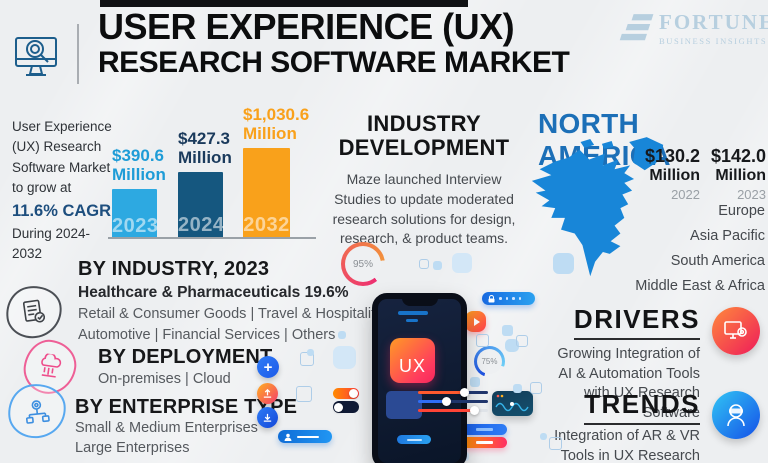 This screenshot has width=768, height=463. What do you see at coordinates (201, 225) in the screenshot?
I see `bar-year-2024: 2024` at bounding box center [201, 225].